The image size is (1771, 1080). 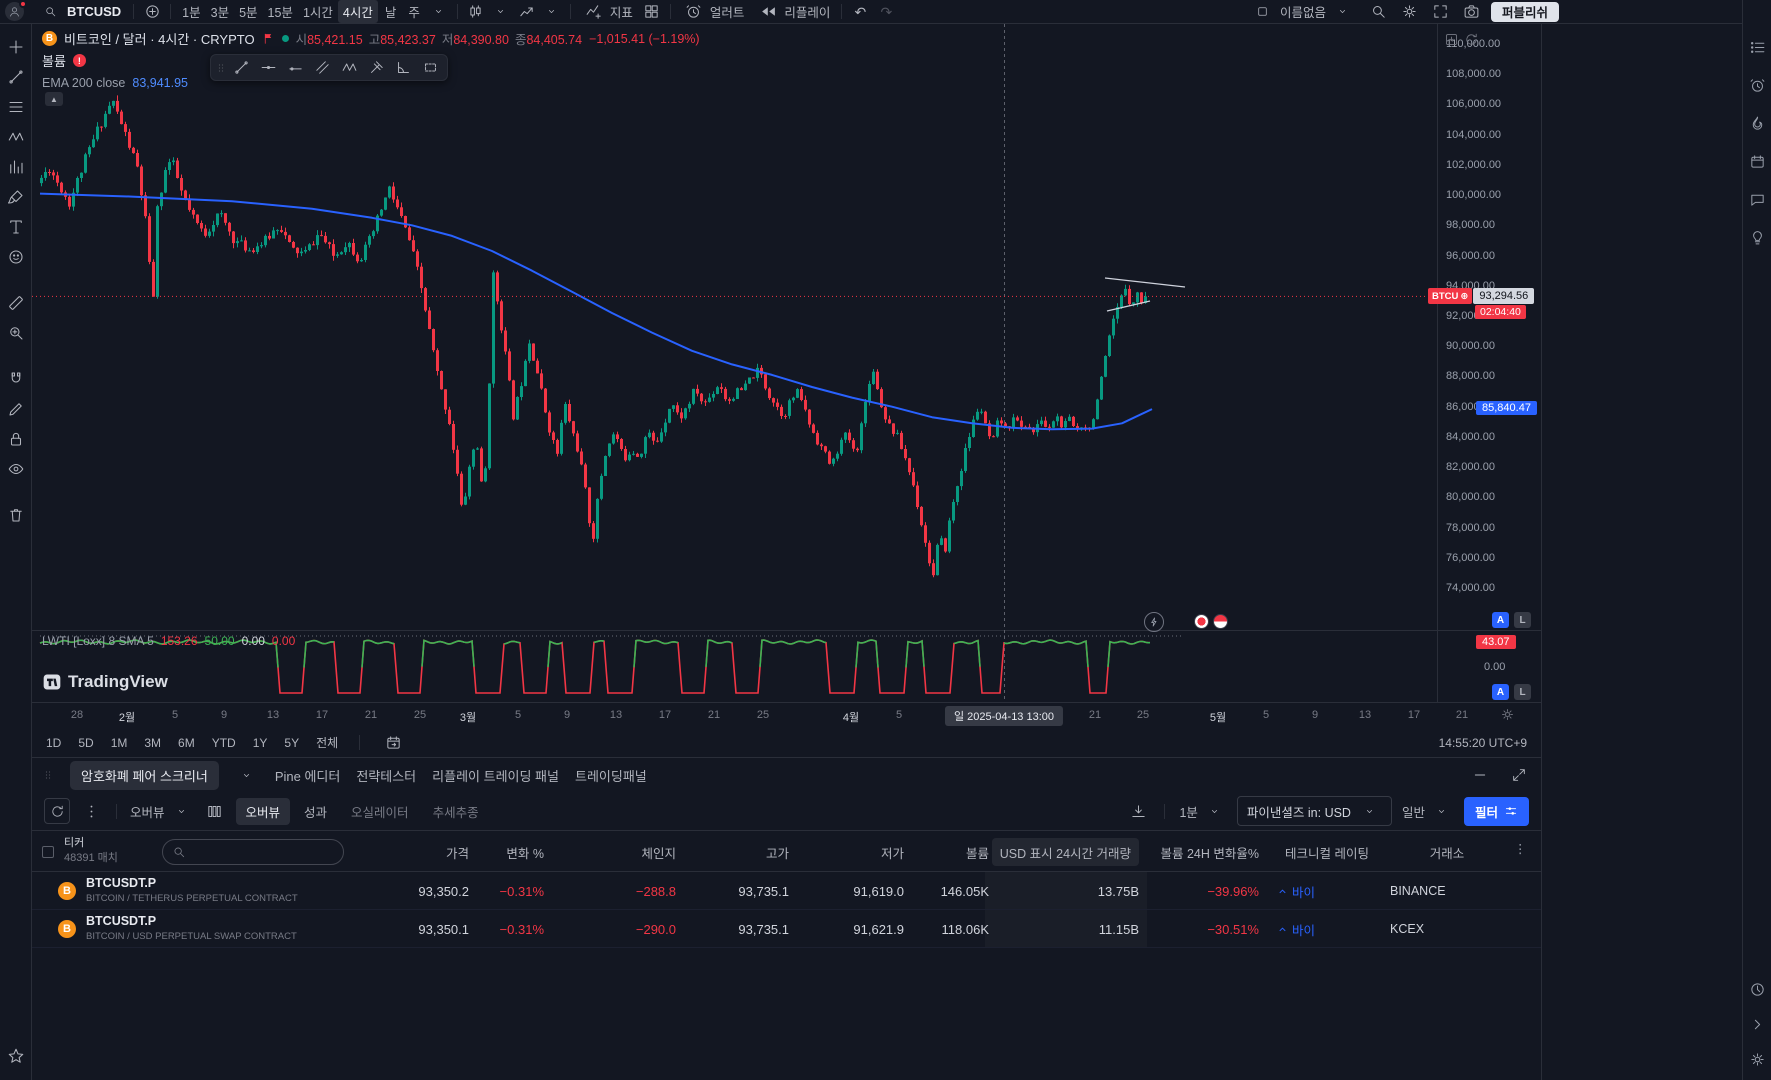 What do you see at coordinates (1202, 811) in the screenshot?
I see `refresh-interval-dropdown: 1분` at bounding box center [1202, 811].